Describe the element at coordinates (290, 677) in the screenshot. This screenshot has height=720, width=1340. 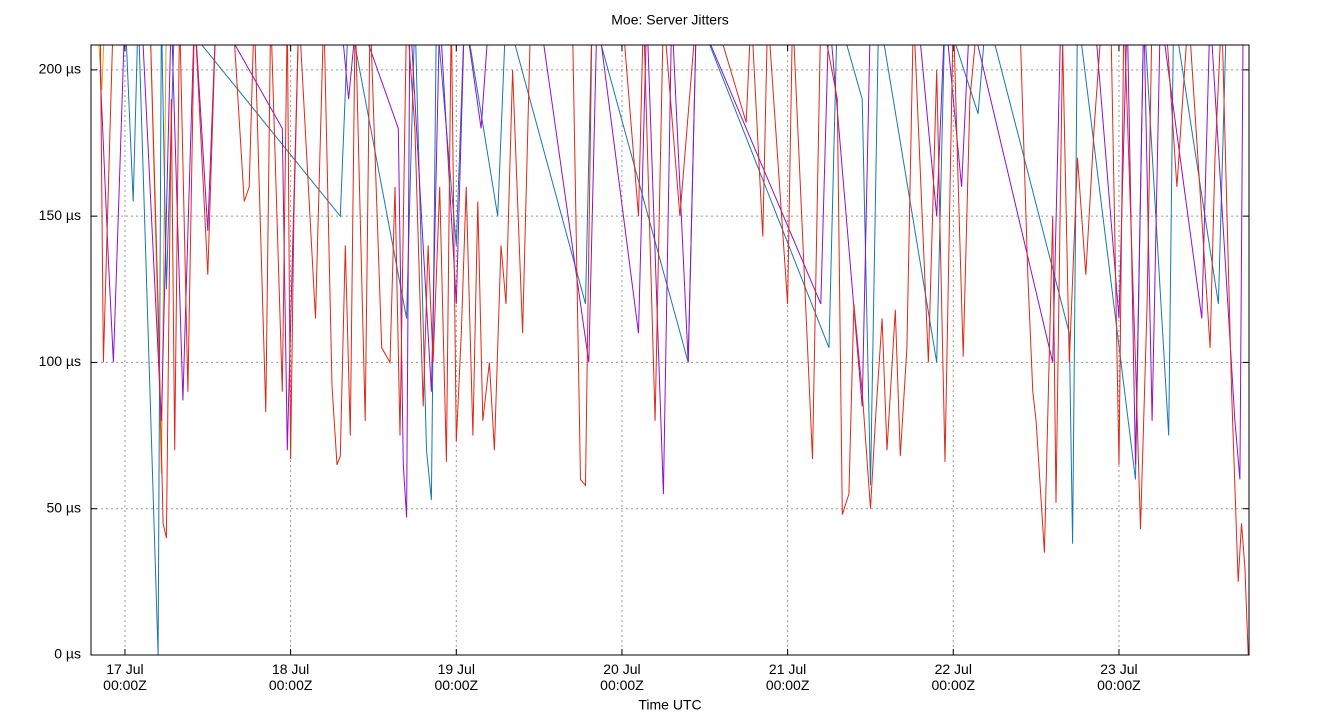
I see `x-tick-label: 18 Jul 00:00Z` at that location.